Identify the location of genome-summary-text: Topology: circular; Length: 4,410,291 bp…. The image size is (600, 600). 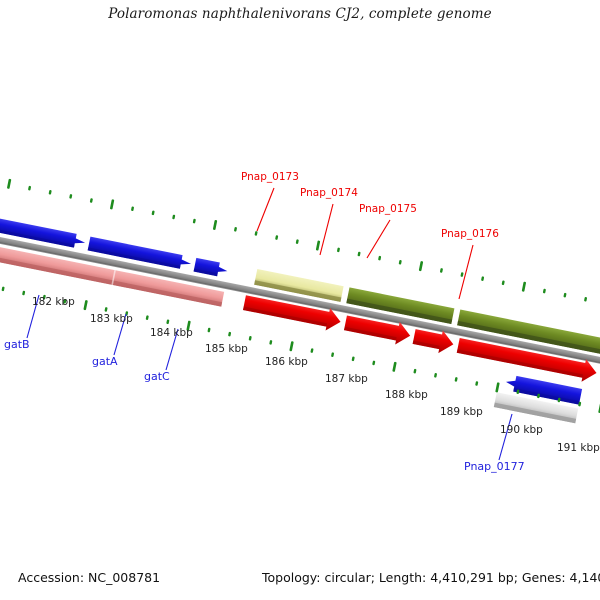
(431, 577).